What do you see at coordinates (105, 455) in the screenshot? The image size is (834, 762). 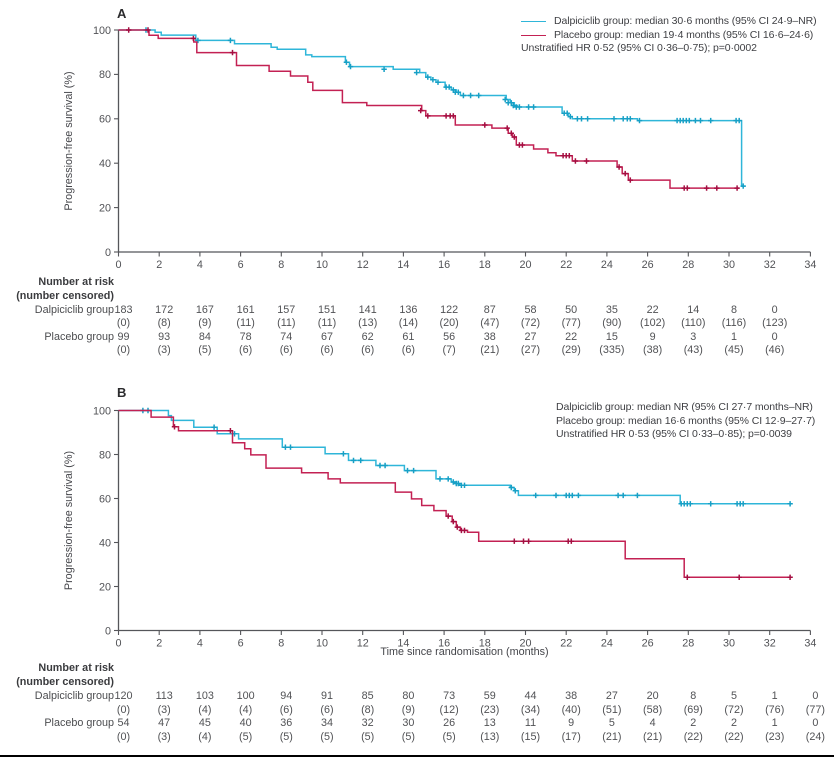 I see `y-tick-label: 80` at bounding box center [105, 455].